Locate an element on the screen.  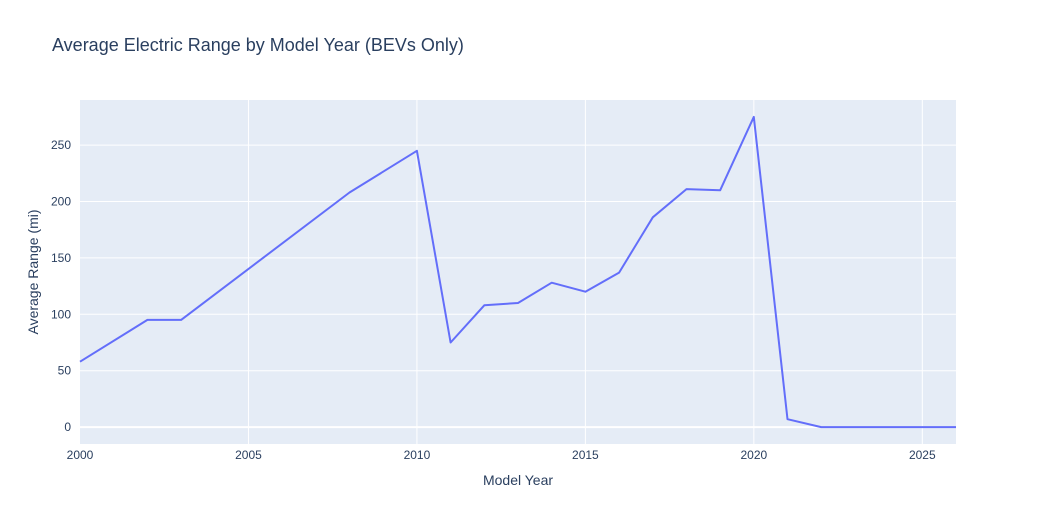
x-tick-label: 2010 is located at coordinates (417, 455).